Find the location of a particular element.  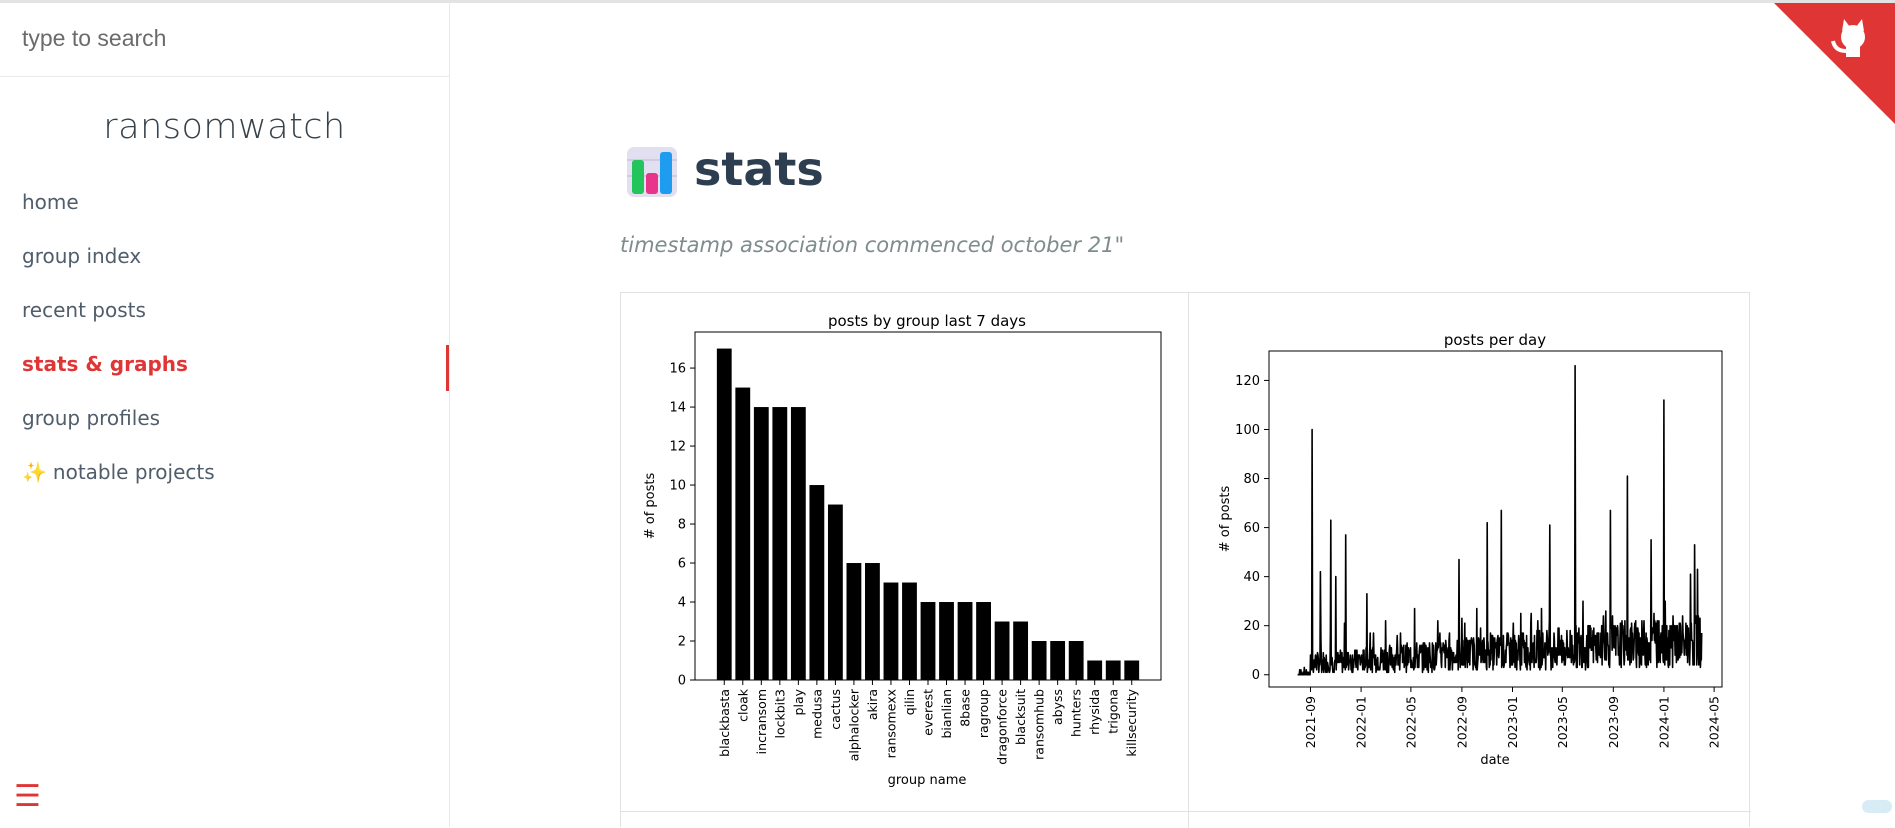

sidebar-item-recent-posts: recent posts is located at coordinates (224, 310).